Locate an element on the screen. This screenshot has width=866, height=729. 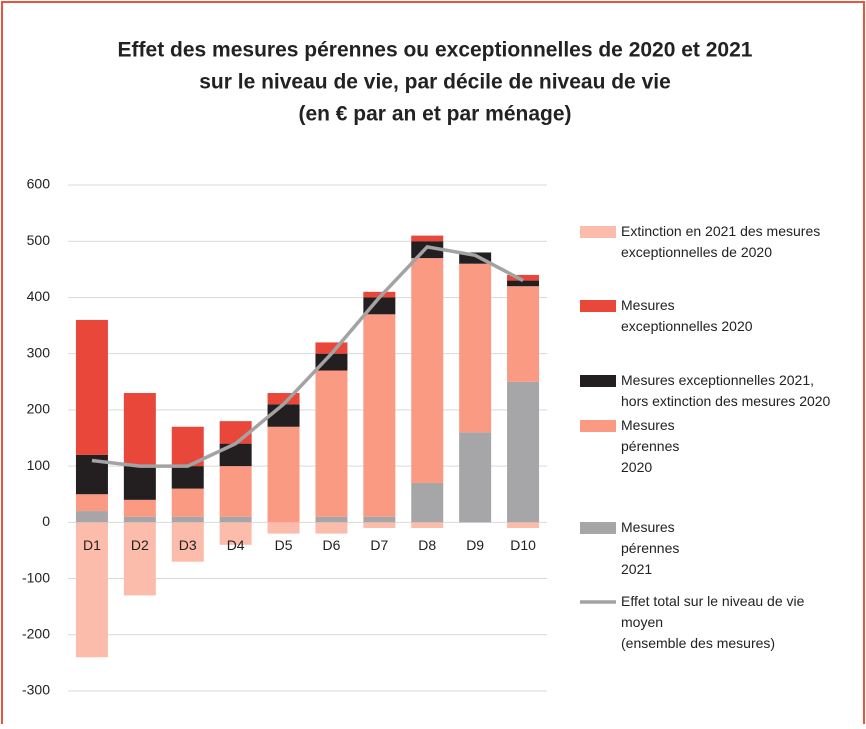
legend-line: exceptionnelles de 2020 is located at coordinates (696, 252).